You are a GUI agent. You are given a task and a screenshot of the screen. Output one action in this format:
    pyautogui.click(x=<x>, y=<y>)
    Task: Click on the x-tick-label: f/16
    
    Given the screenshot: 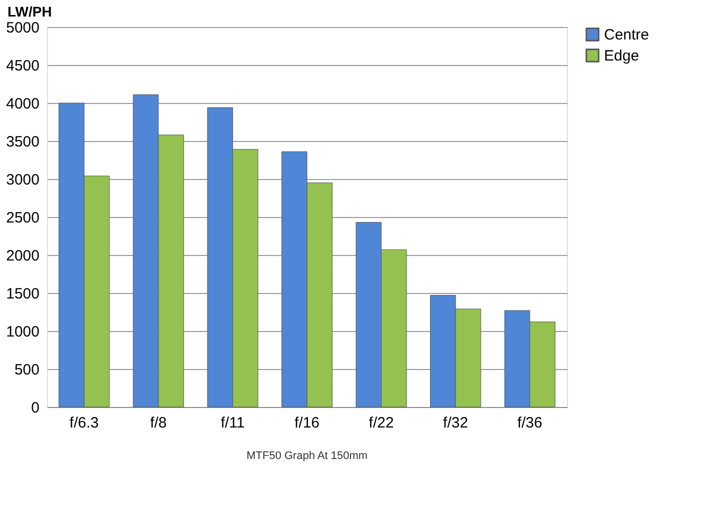 What is the action you would take?
    pyautogui.click(x=307, y=423)
    